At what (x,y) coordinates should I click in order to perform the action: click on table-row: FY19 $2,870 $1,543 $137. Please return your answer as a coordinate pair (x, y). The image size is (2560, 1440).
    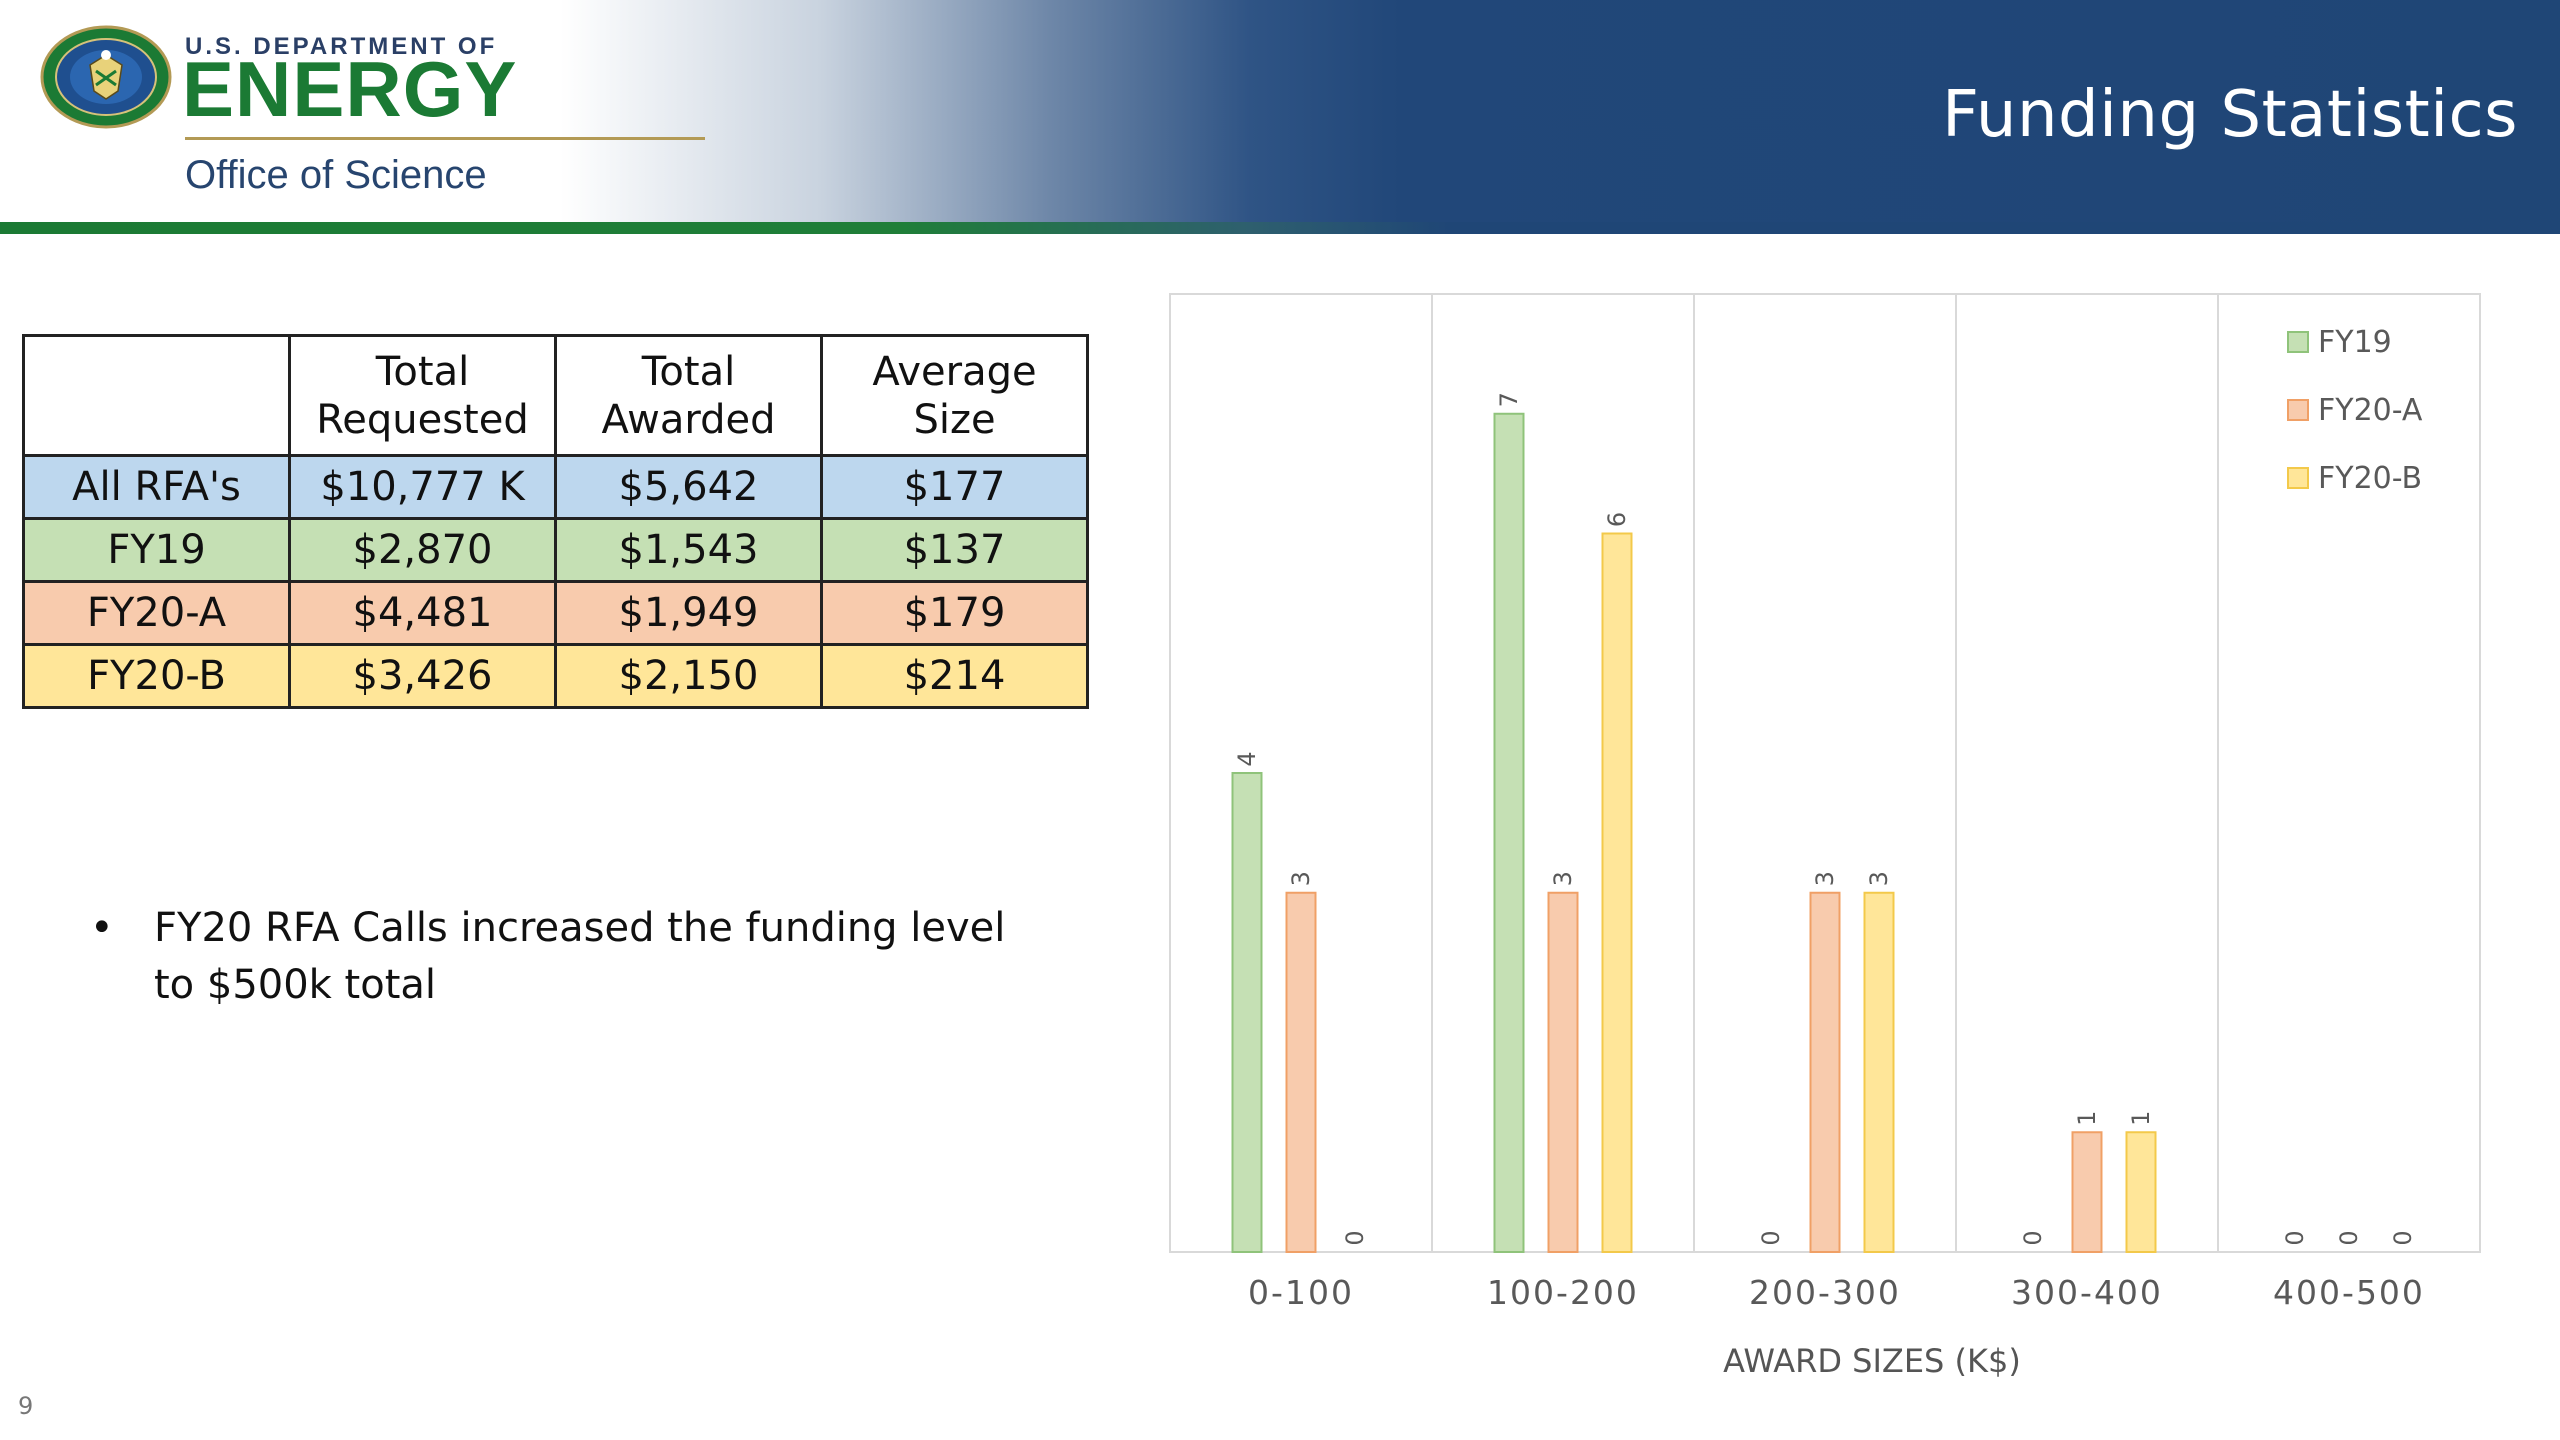
    Looking at the image, I should click on (555, 550).